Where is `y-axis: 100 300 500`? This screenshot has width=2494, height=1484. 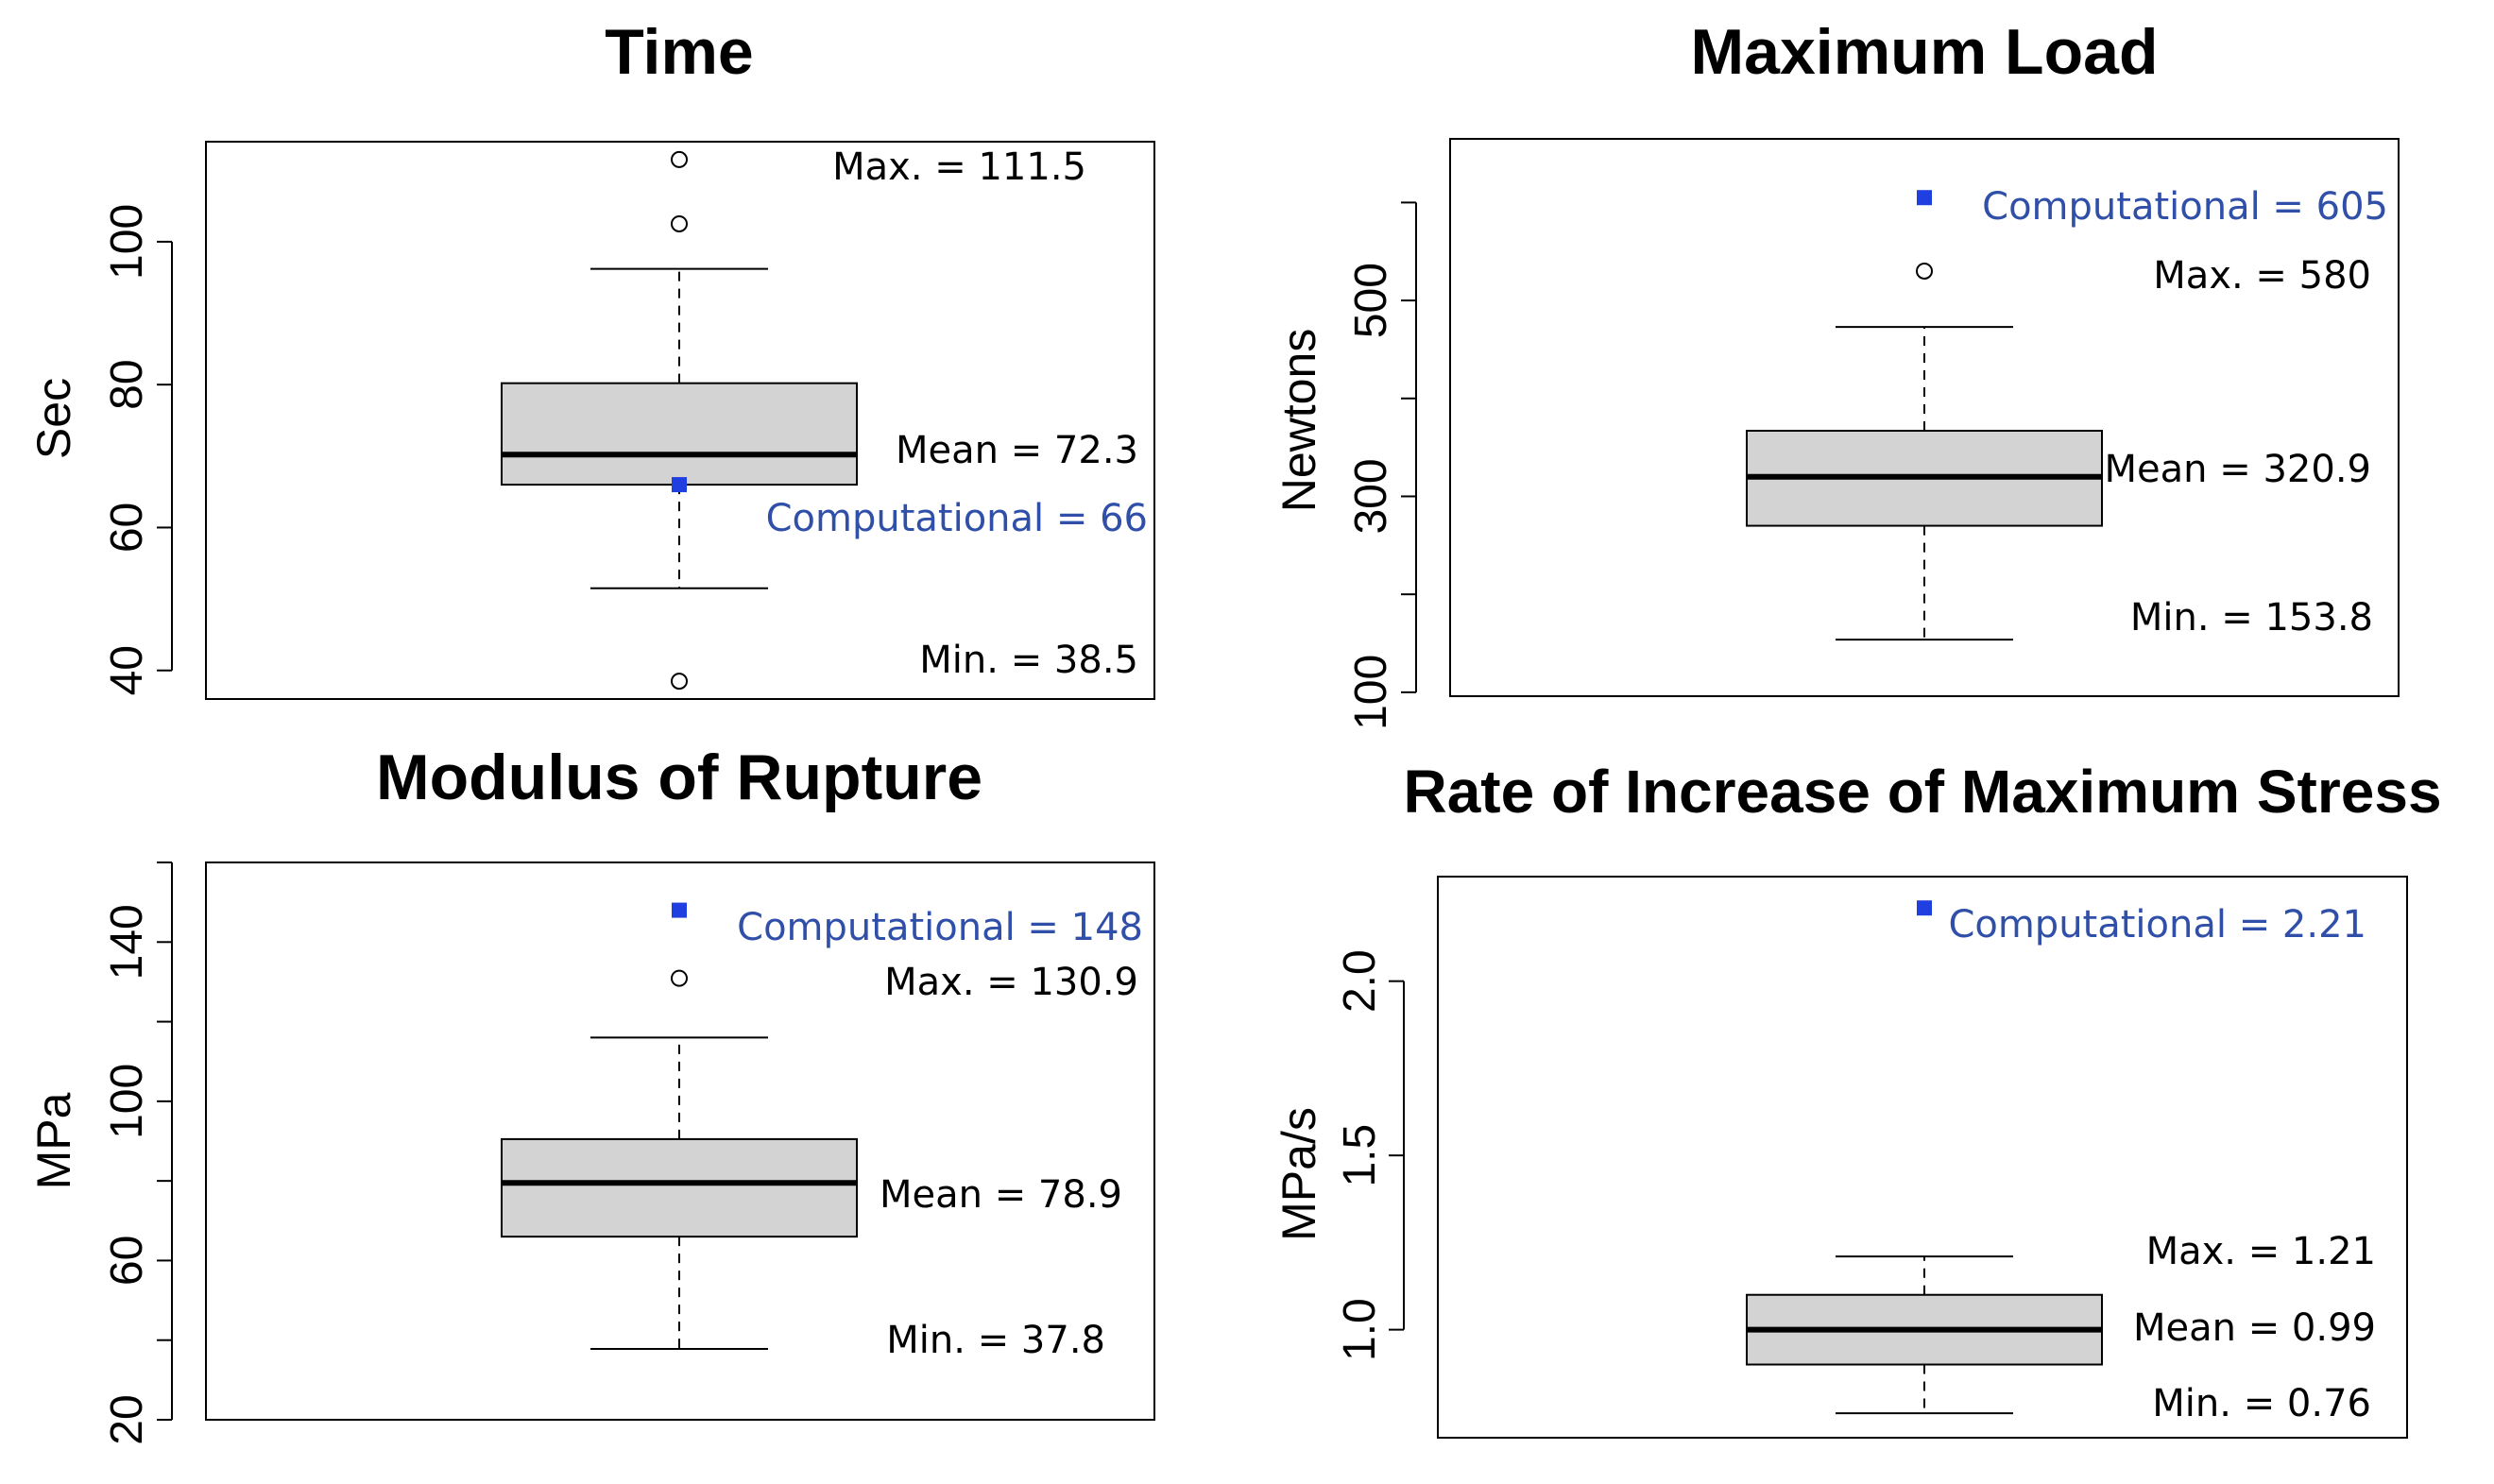 y-axis: 100 300 500 is located at coordinates (1381, 465).